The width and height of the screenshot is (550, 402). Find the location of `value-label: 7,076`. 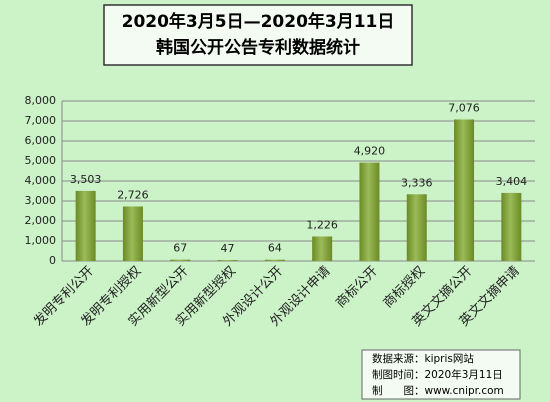

value-label: 7,076 is located at coordinates (464, 107).